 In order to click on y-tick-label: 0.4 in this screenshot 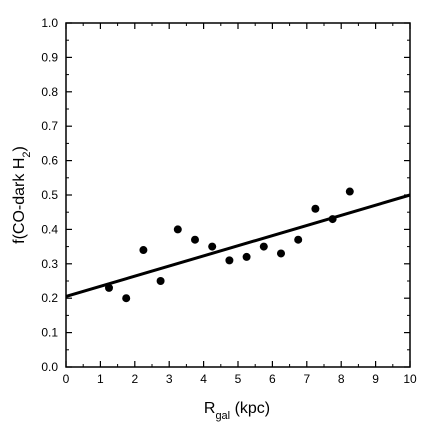, I will do `click(49, 229)`.